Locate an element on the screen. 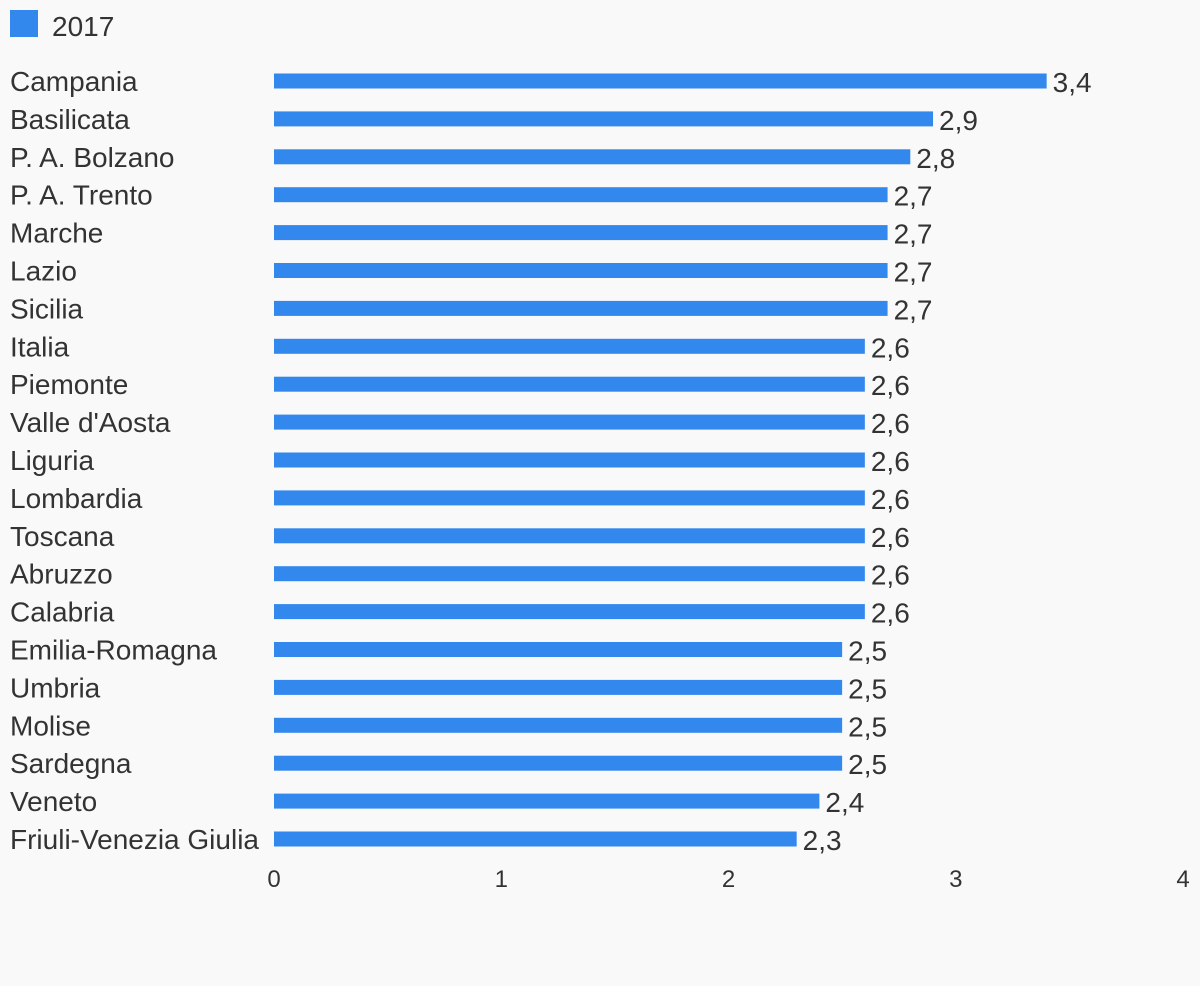  category-label: Piemonte is located at coordinates (69, 384).